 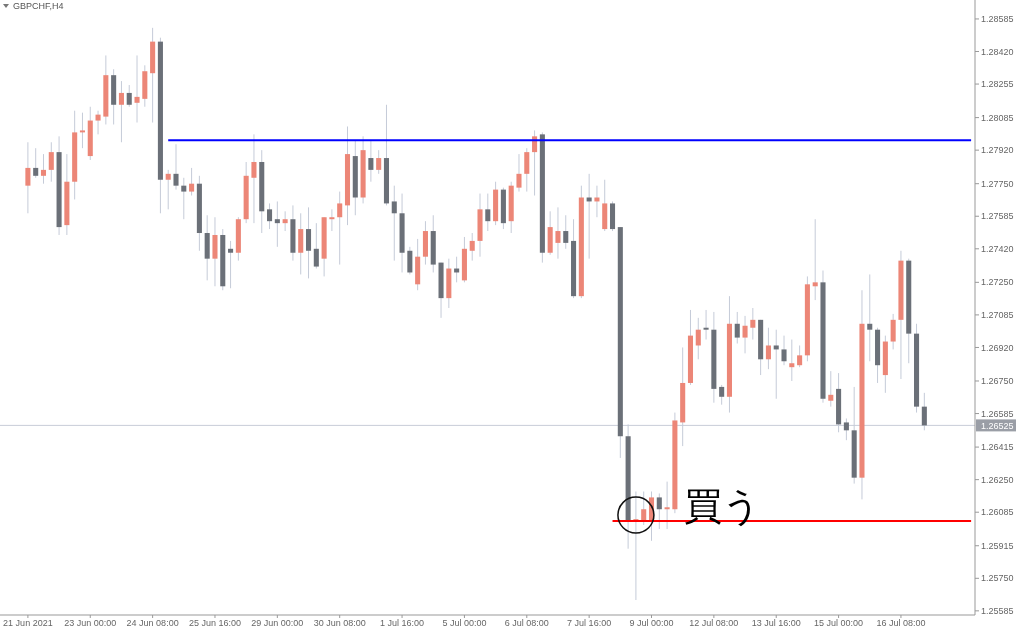 I want to click on y-tick-label: 1.27920, so click(x=997, y=150).